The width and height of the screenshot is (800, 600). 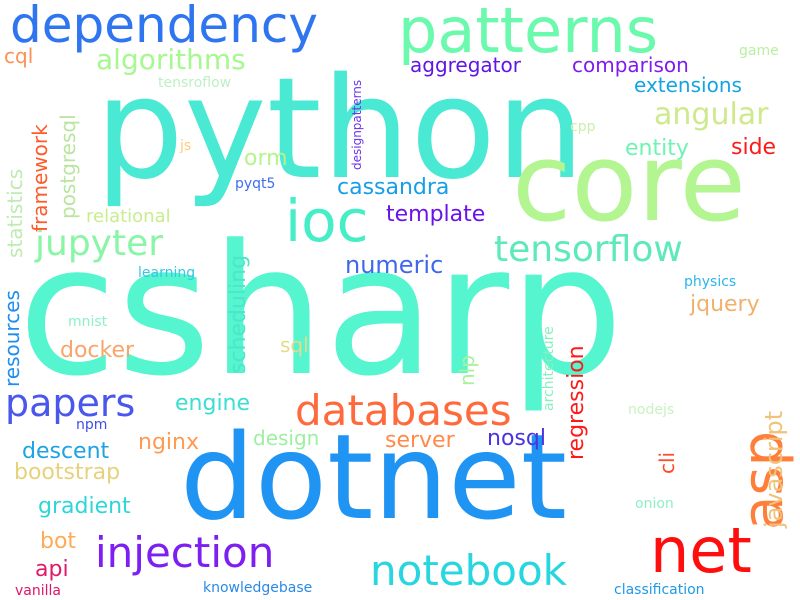 What do you see at coordinates (725, 304) in the screenshot?
I see `word-jquery: jquery` at bounding box center [725, 304].